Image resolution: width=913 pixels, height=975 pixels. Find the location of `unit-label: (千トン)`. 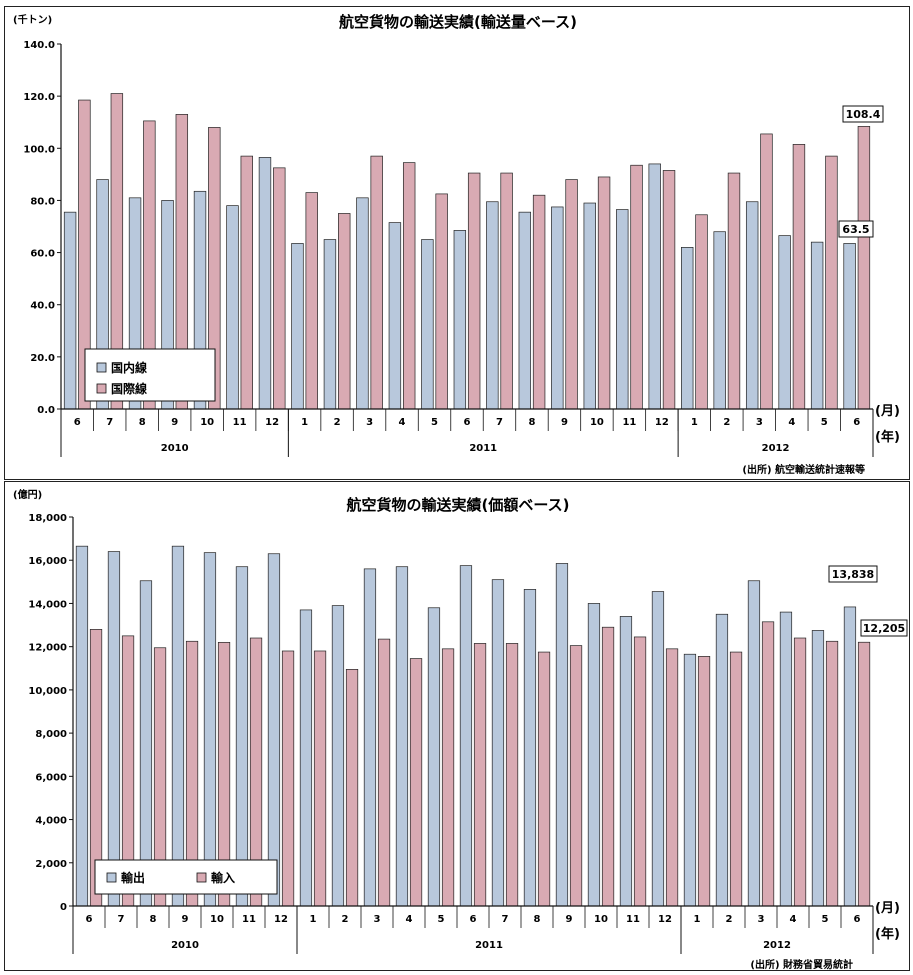

unit-label: (千トン) is located at coordinates (32, 19).